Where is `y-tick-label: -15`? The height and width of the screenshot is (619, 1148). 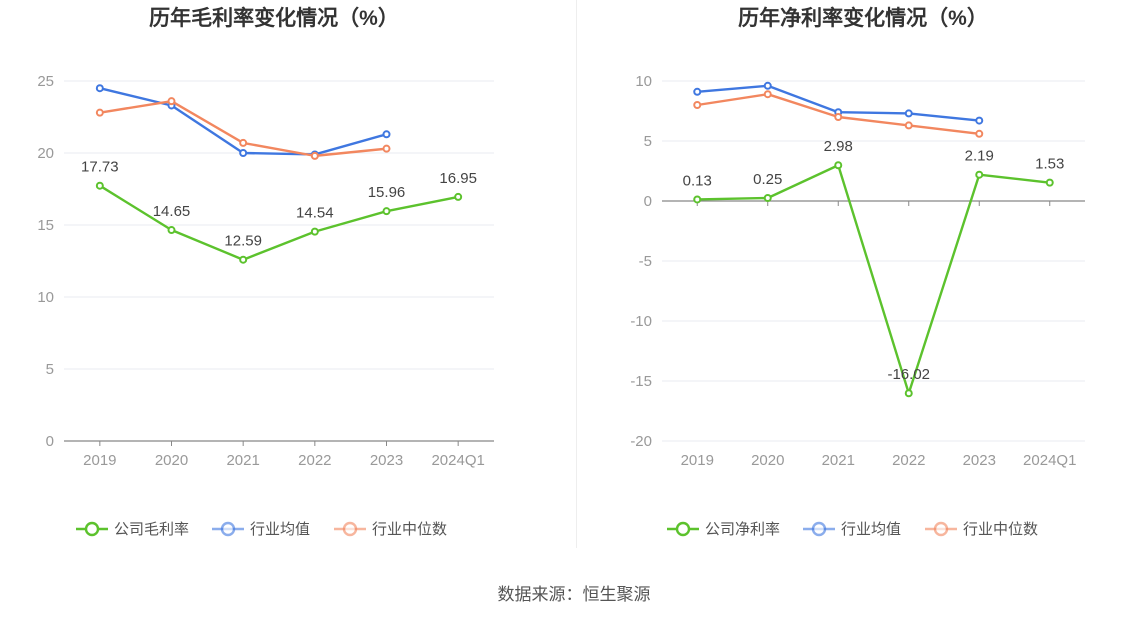 y-tick-label: -15 is located at coordinates (641, 381).